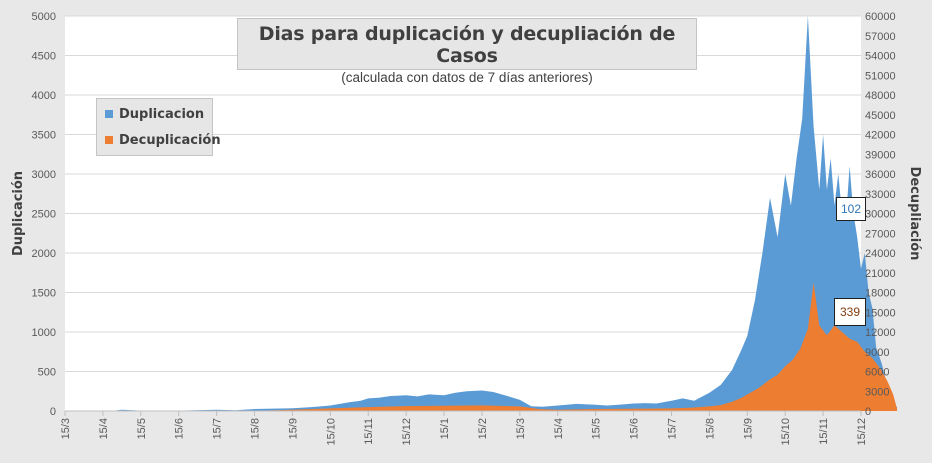 Image resolution: width=932 pixels, height=463 pixels. I want to click on right-axis-tick-label: 24000, so click(880, 254).